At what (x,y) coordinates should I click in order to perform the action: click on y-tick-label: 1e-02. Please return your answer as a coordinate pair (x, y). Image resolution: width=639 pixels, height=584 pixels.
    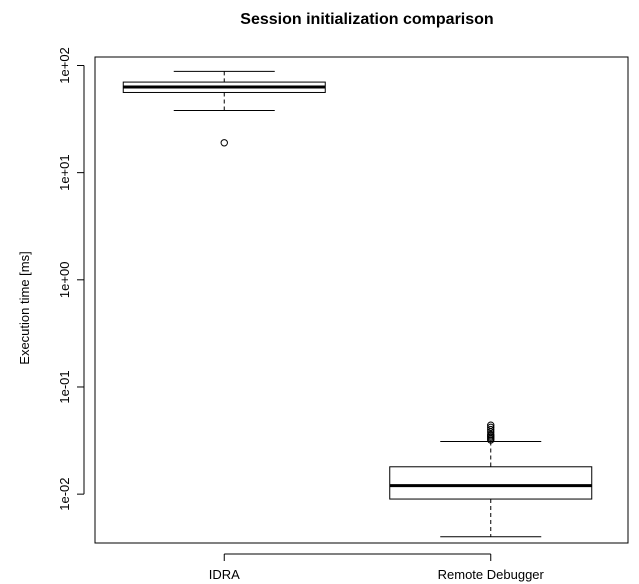
    Looking at the image, I should click on (64, 494).